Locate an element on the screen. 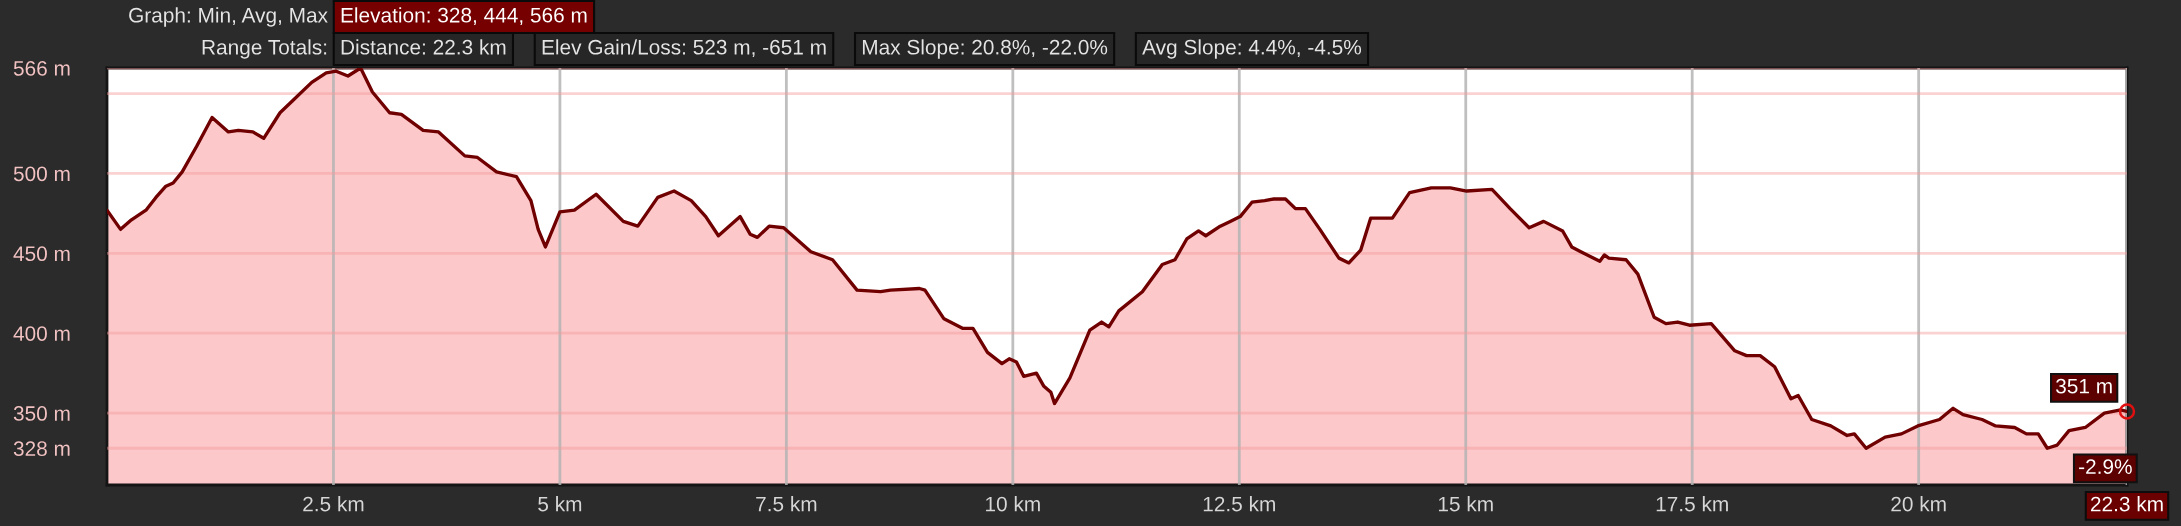 Image resolution: width=2181 pixels, height=526 pixels. text: Avg Slope: 4.4%, -4.5% is located at coordinates (1252, 49).